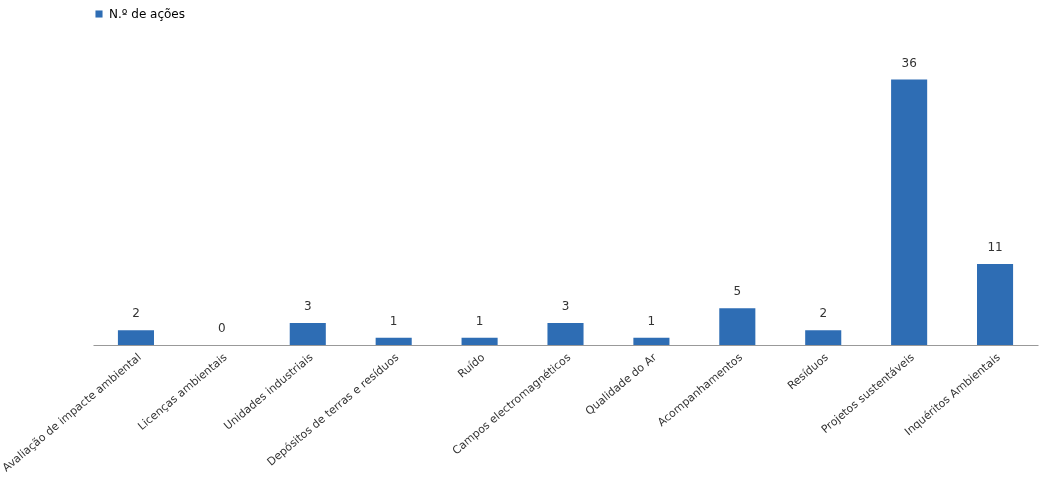 The width and height of the screenshot is (1052, 480). I want to click on data-label: 5, so click(737, 291).